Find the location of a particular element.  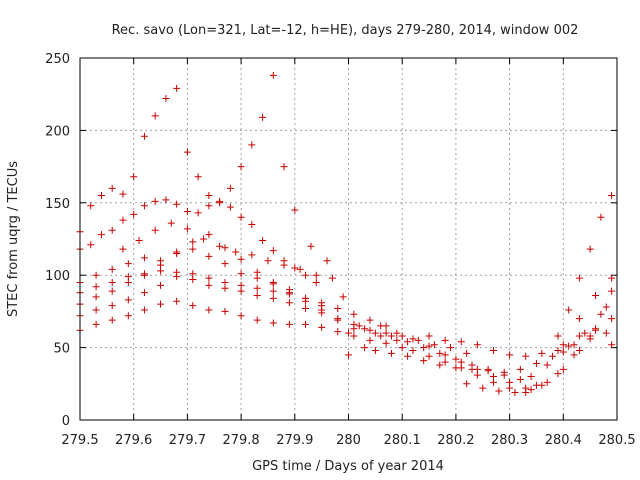

x-tick-label: 279.8 is located at coordinates (240, 440).